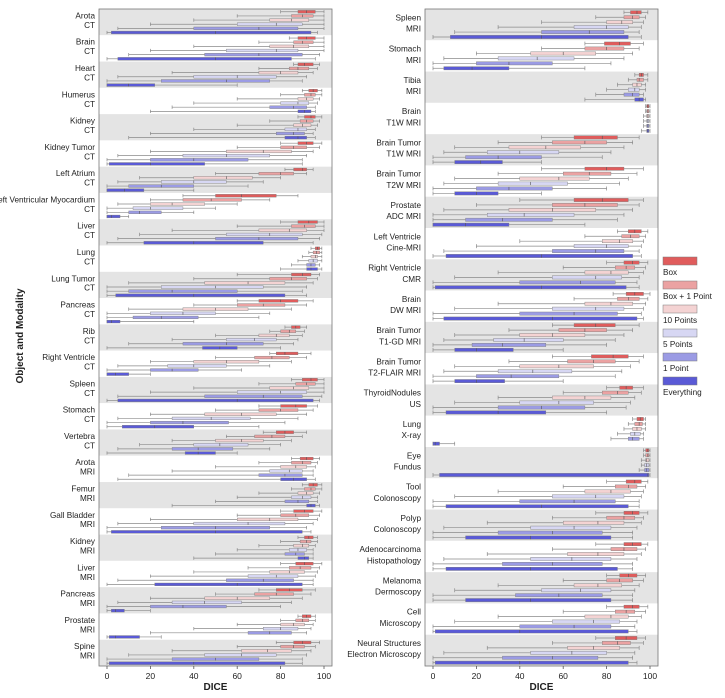  I want to click on x-tick-label: 60, so click(563, 676).